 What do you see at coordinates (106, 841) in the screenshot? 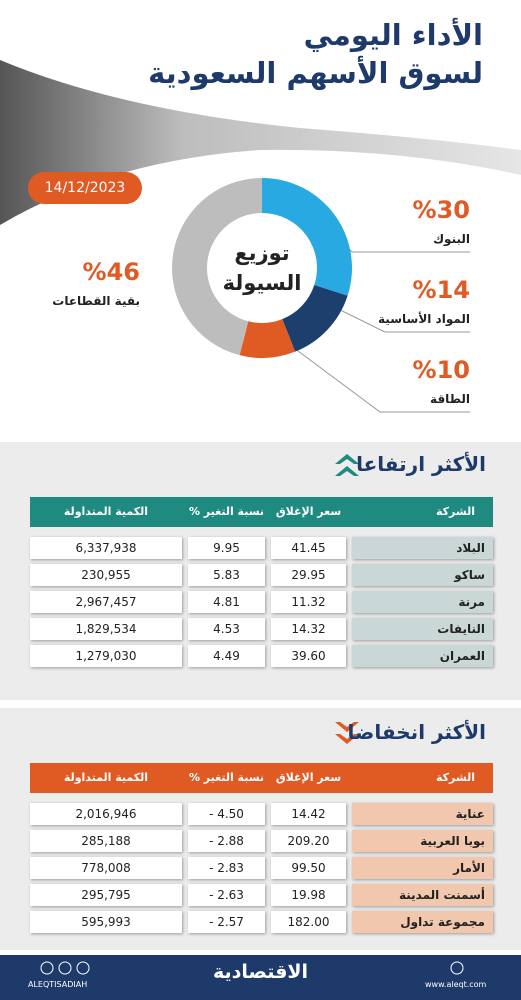
I see `table-cell: 285,188` at bounding box center [106, 841].